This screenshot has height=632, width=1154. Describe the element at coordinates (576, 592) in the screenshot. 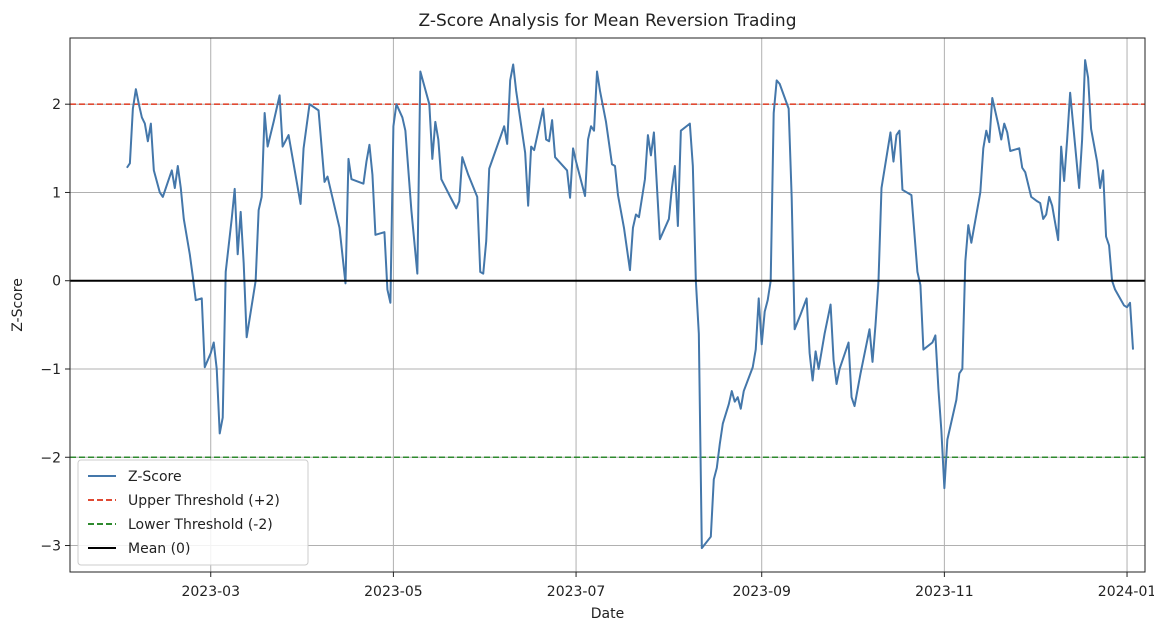

I see `x-tick-label: 2023-07` at that location.